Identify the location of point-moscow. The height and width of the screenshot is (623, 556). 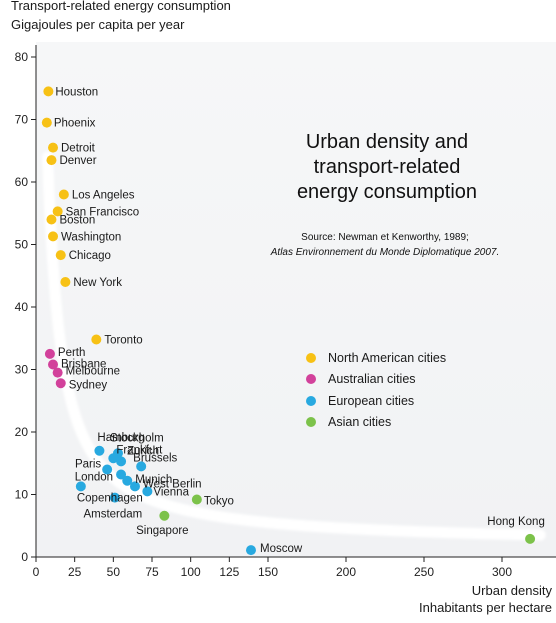
(250, 550).